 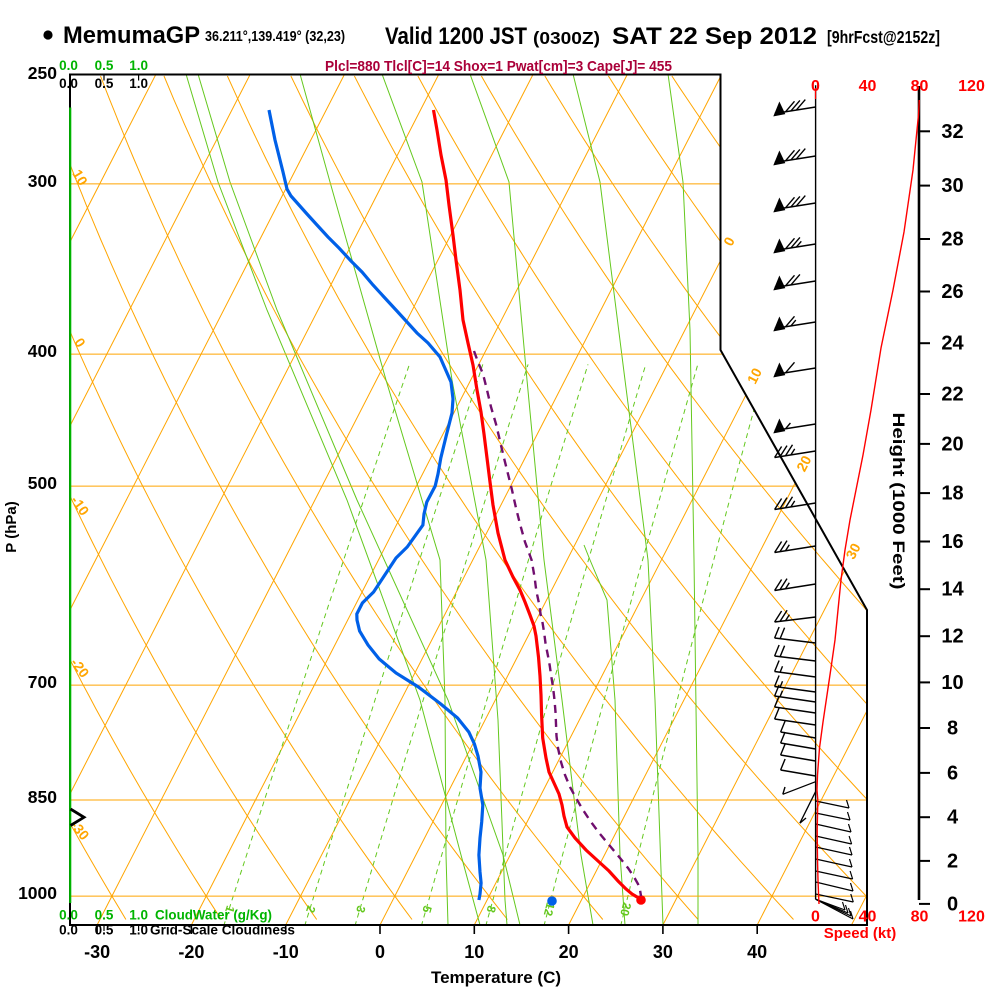 I want to click on svg-text: MemumaGP, so click(x=131, y=35).